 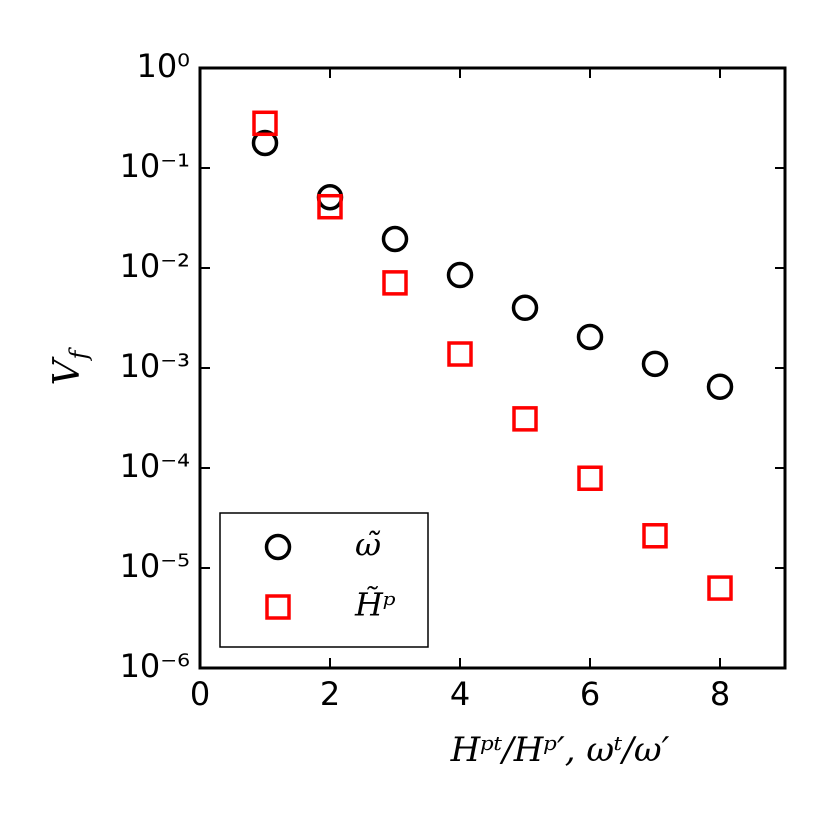 I want to click on y-tick-label: 10⁰, so click(x=163, y=66).